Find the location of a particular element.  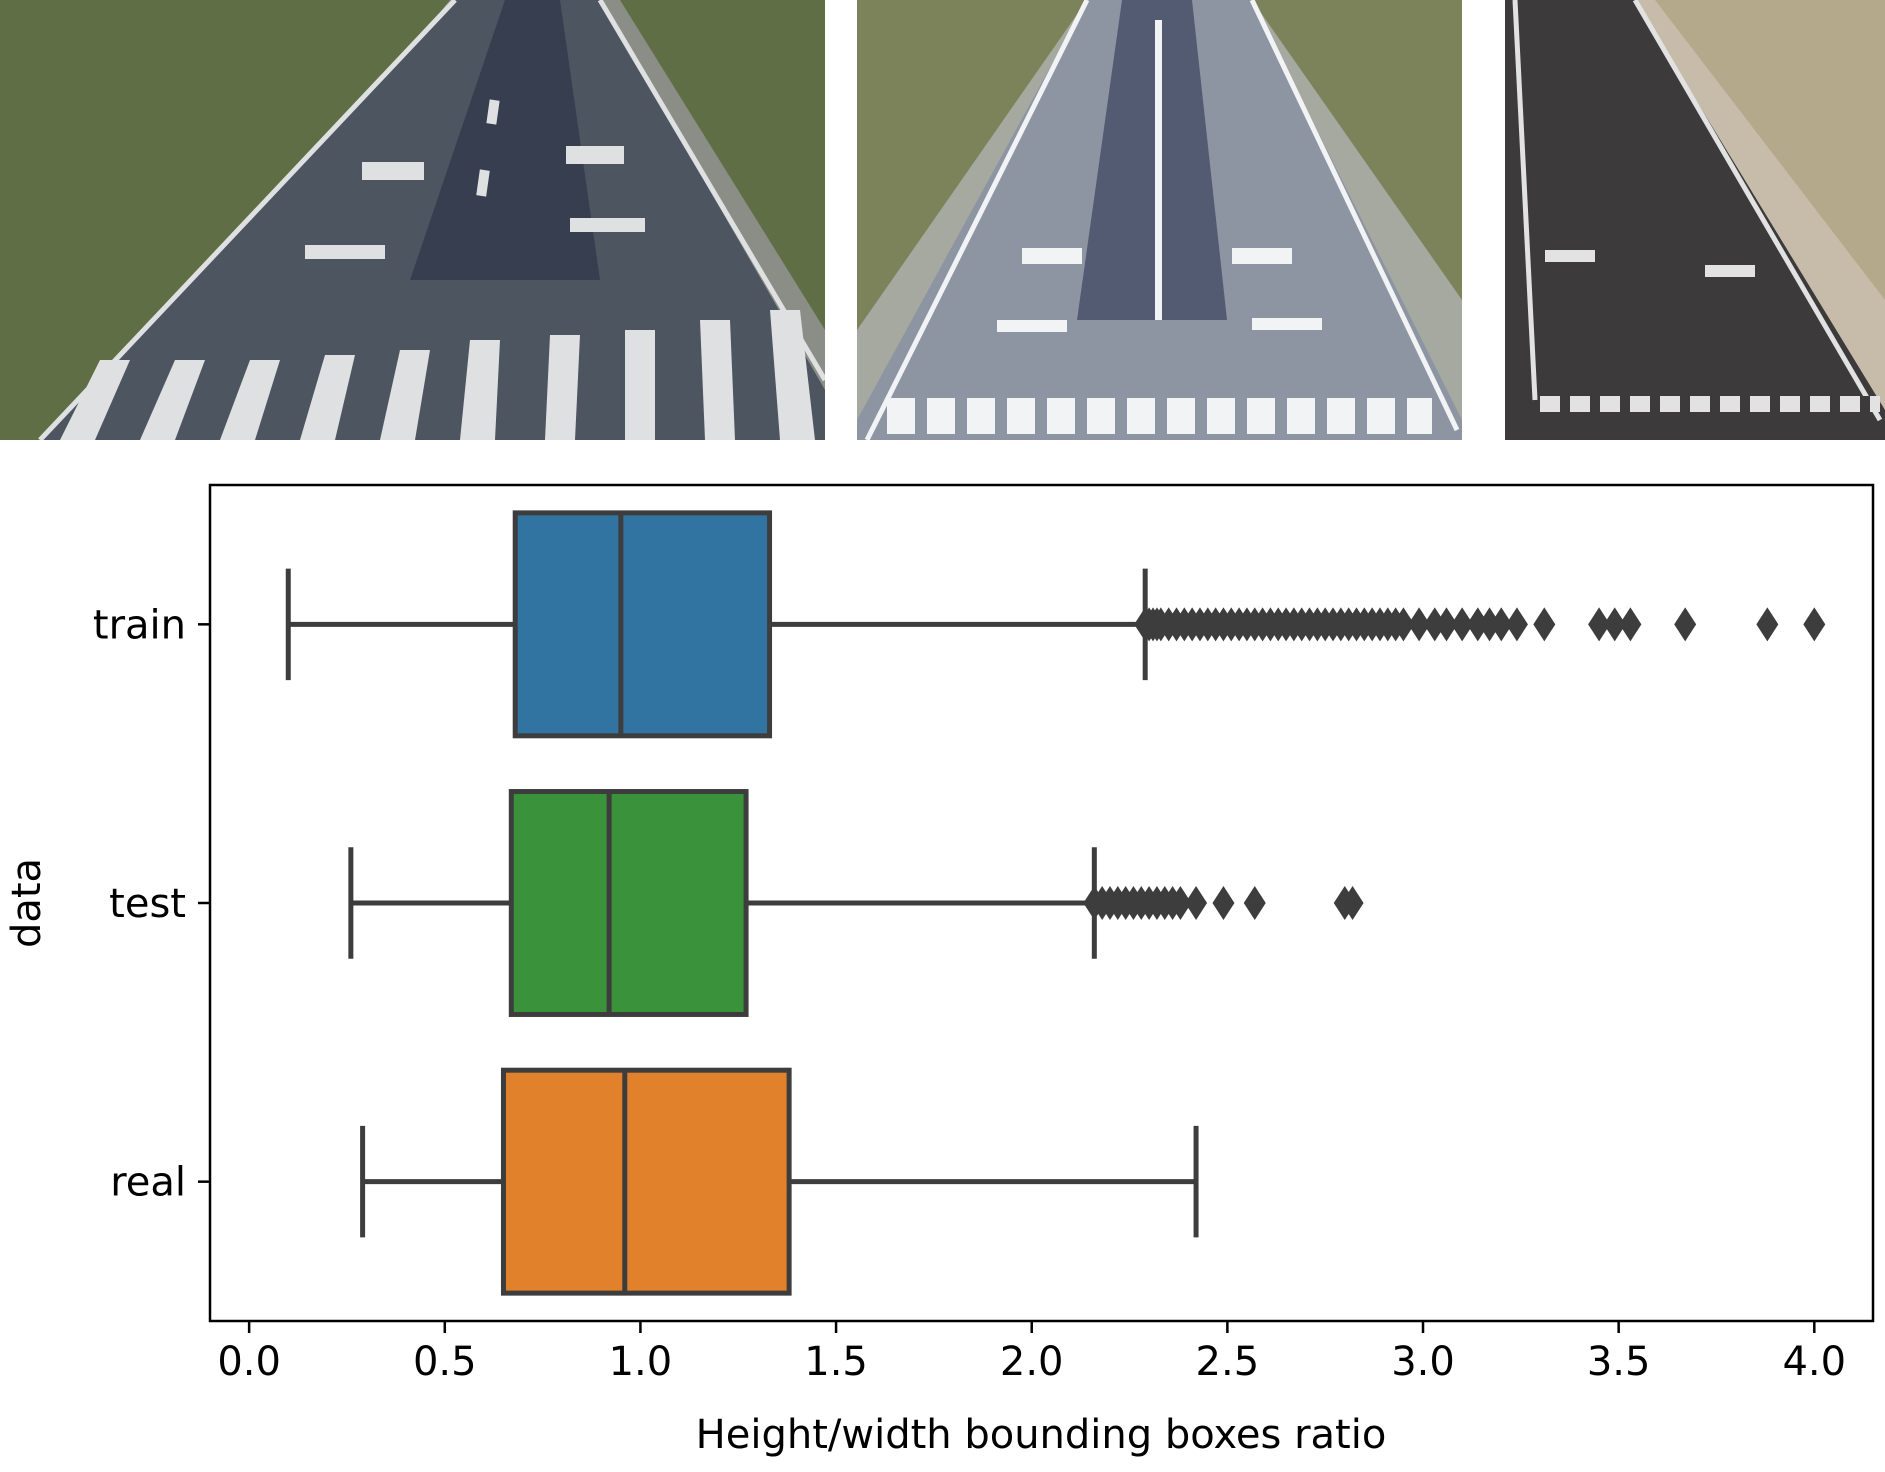

x-tick-label: 3.5 is located at coordinates (1619, 1362).